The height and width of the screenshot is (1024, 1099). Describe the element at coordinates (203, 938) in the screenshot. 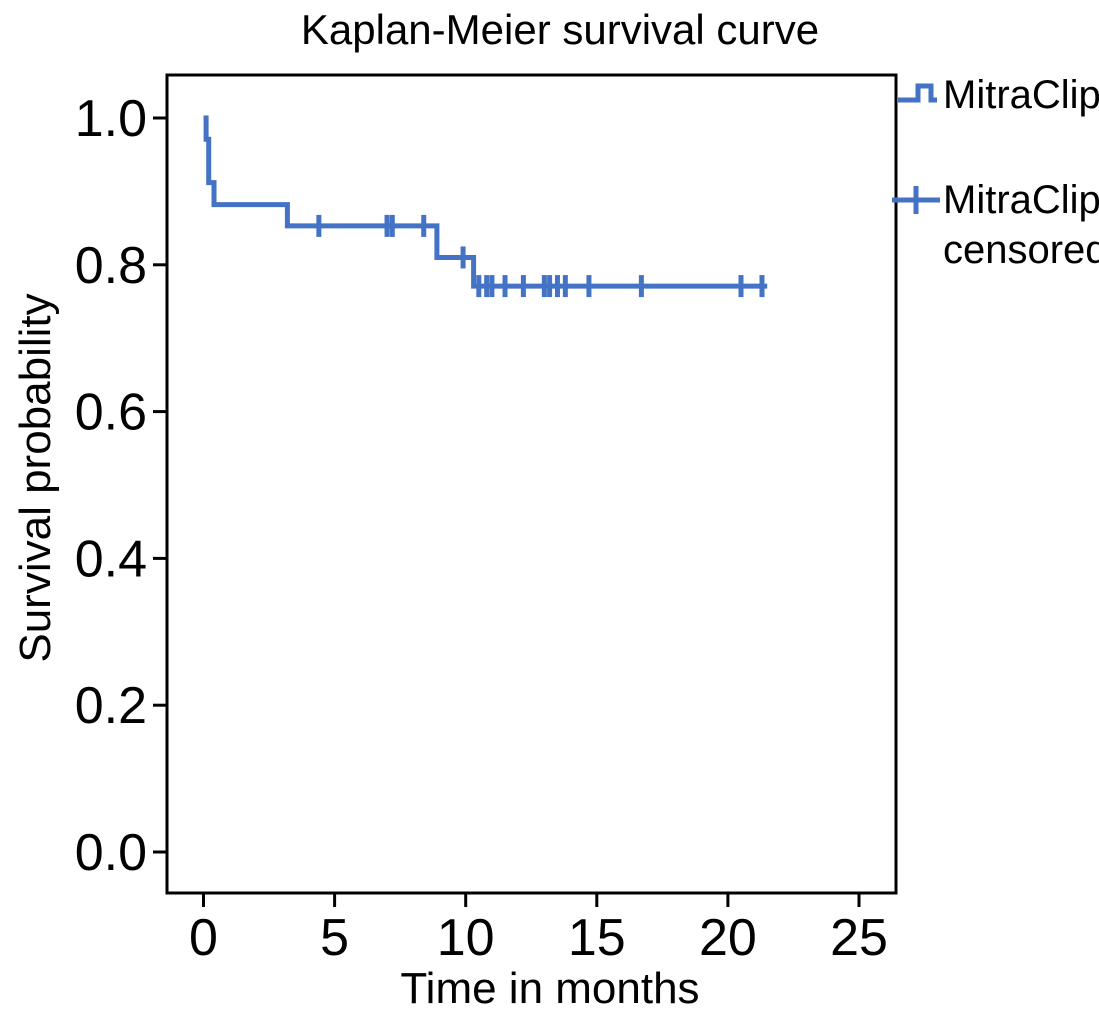

I see `x-tick-label: 0` at that location.